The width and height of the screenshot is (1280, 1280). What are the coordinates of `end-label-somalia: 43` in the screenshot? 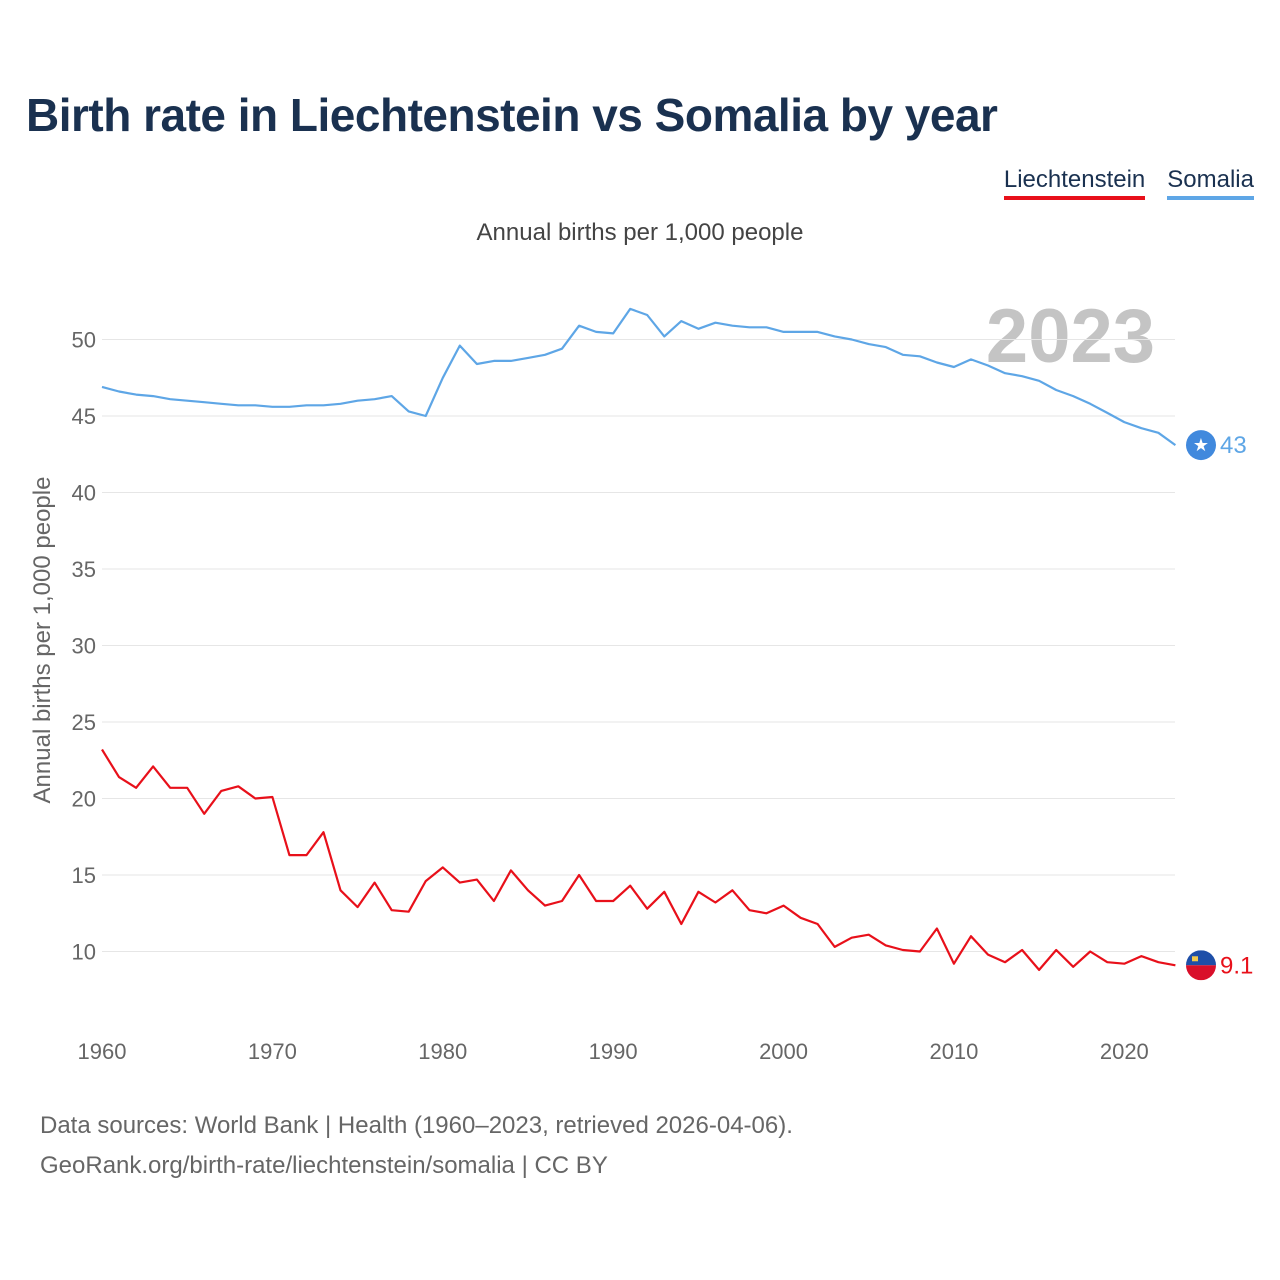 It's located at (1233, 445).